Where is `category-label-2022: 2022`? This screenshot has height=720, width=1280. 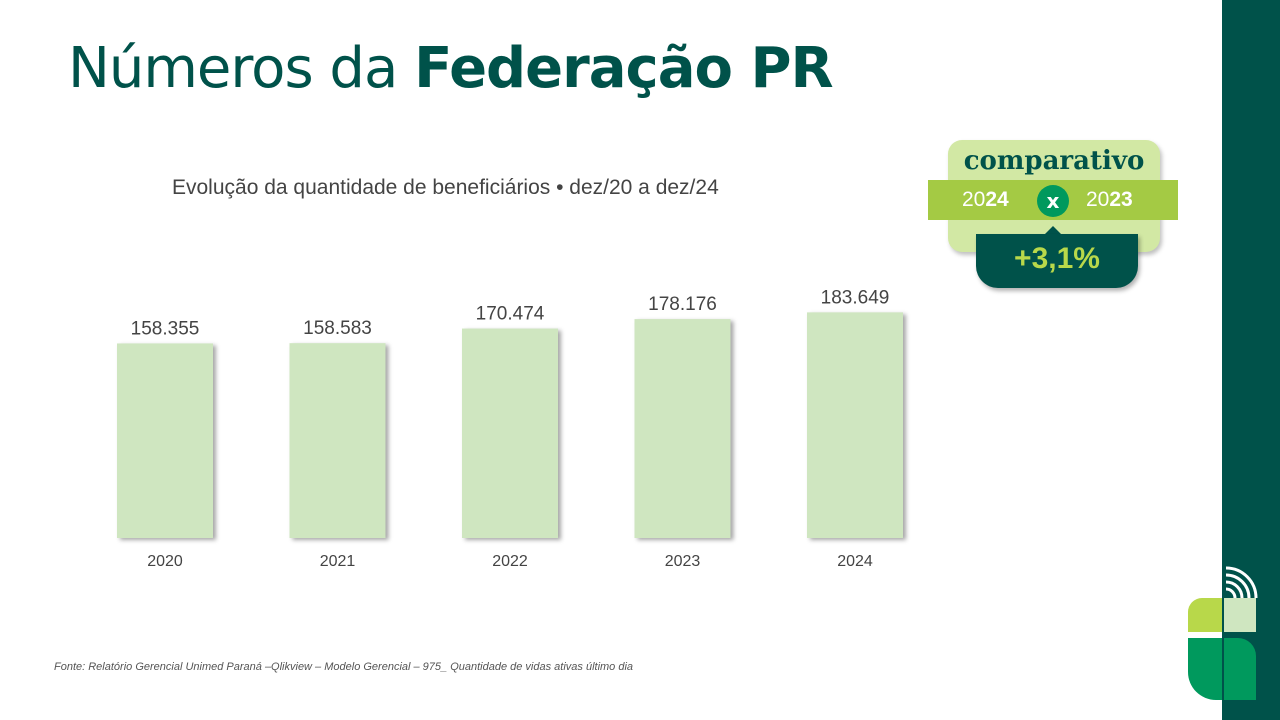 category-label-2022: 2022 is located at coordinates (510, 561).